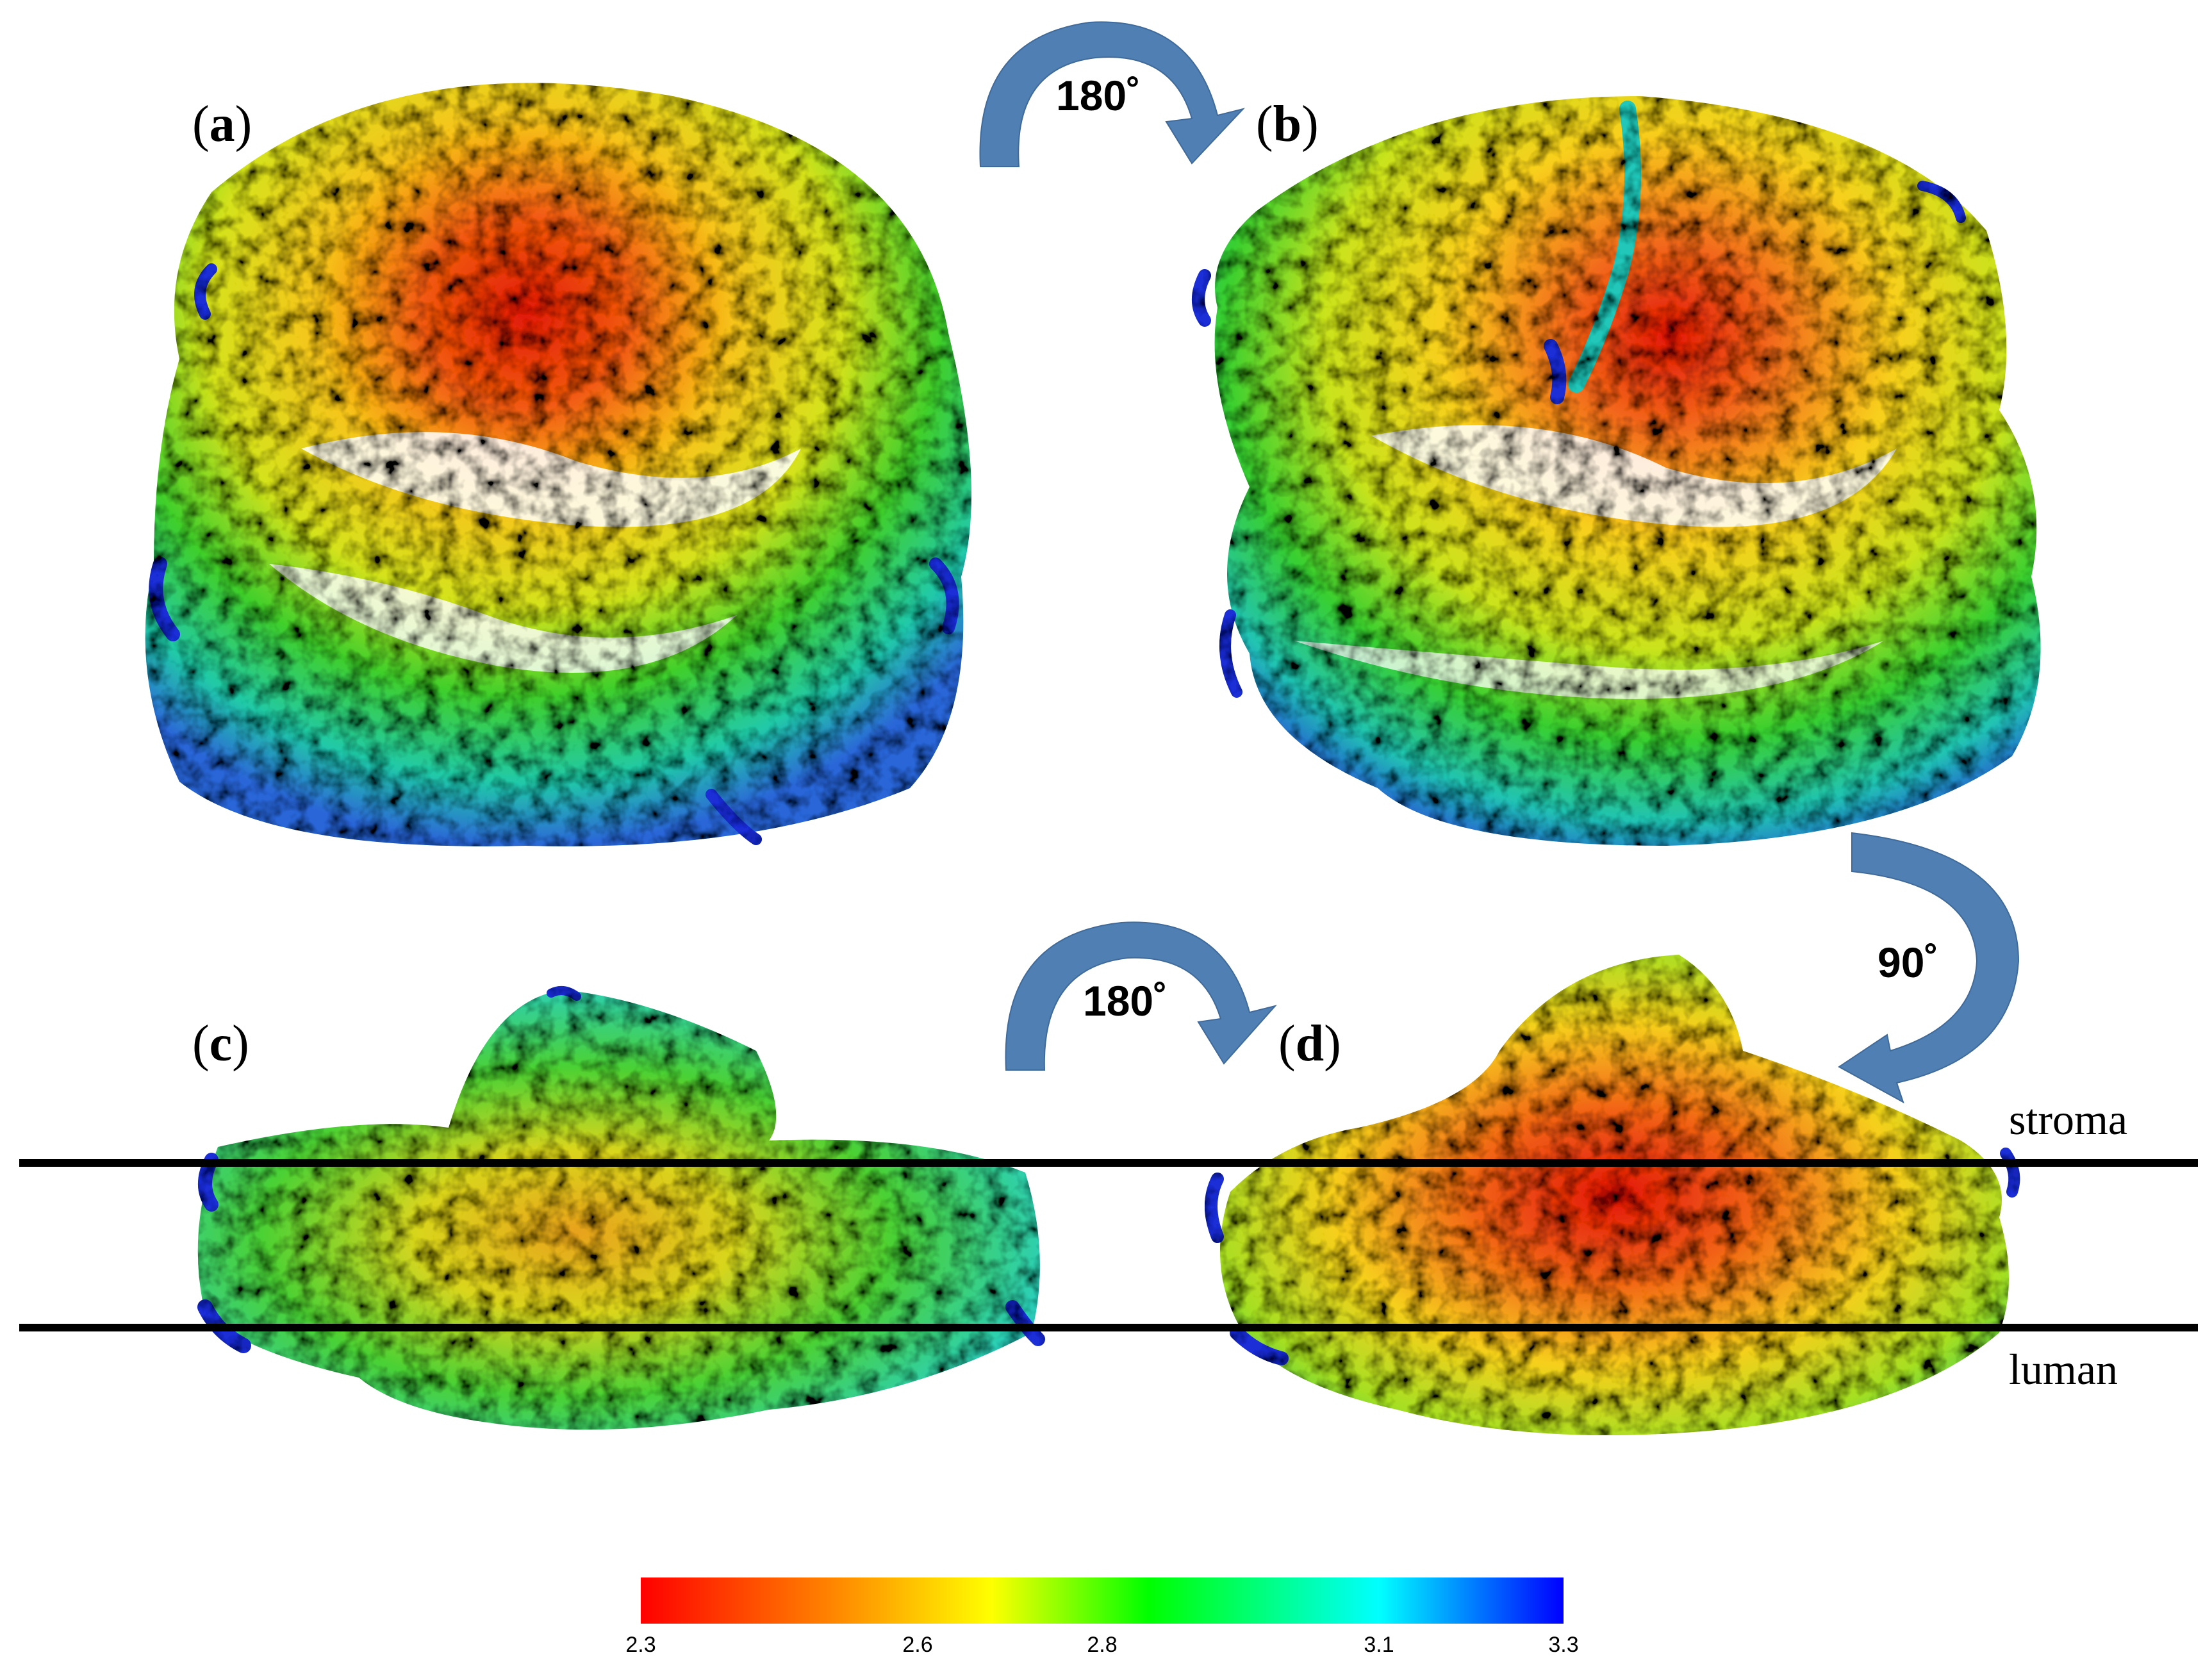 This screenshot has height=1664, width=2212. I want to click on panel-label-c: (c), so click(220, 1044).